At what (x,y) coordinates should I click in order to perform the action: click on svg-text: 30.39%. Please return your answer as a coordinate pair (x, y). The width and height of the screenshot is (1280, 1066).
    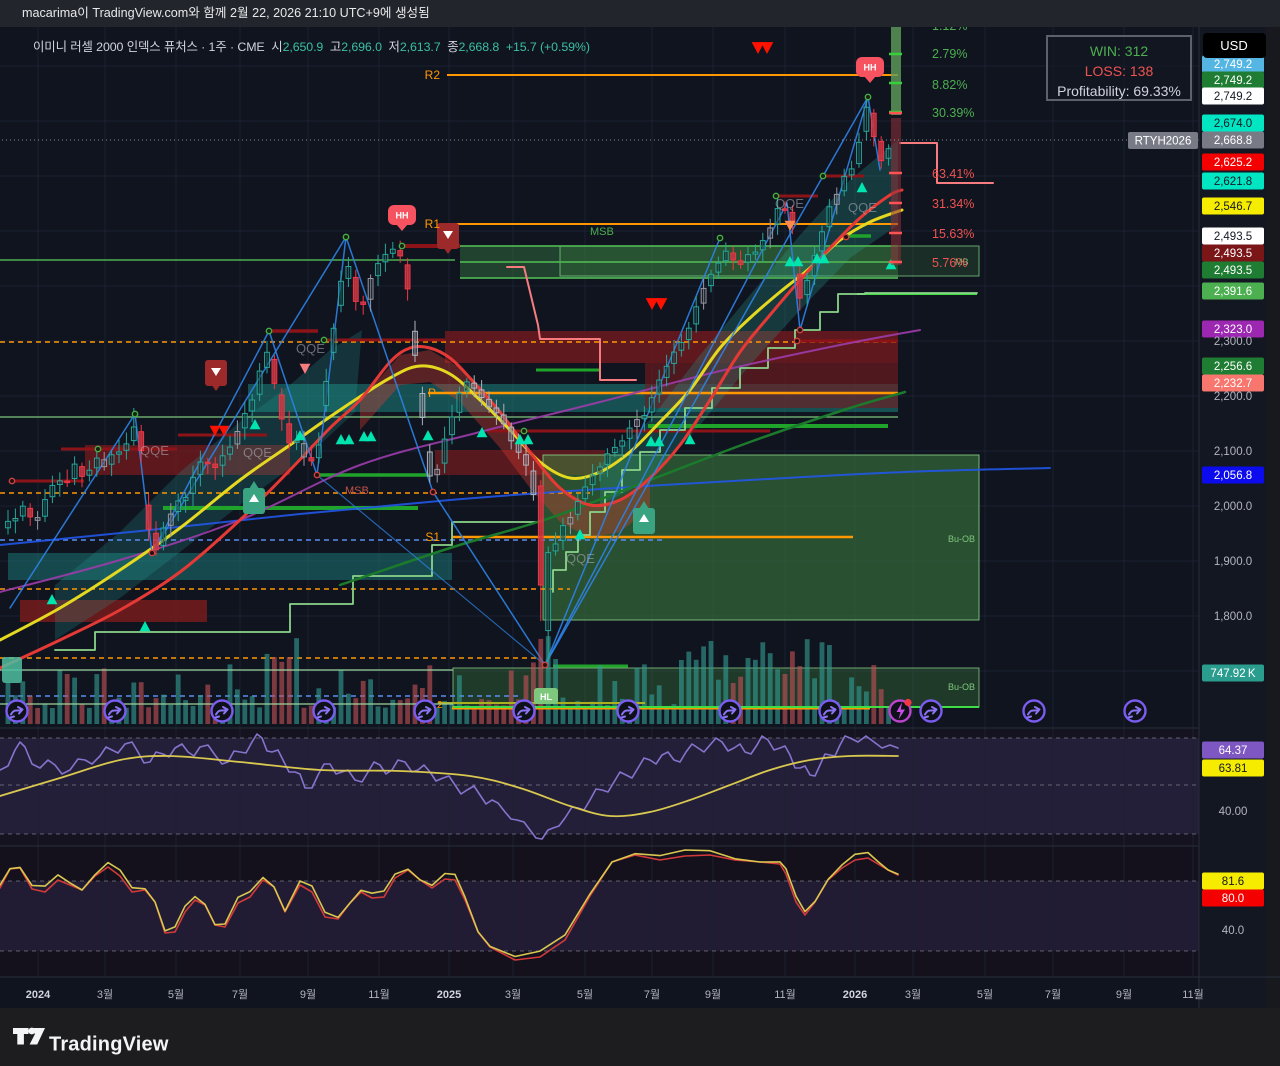
    Looking at the image, I should click on (953, 113).